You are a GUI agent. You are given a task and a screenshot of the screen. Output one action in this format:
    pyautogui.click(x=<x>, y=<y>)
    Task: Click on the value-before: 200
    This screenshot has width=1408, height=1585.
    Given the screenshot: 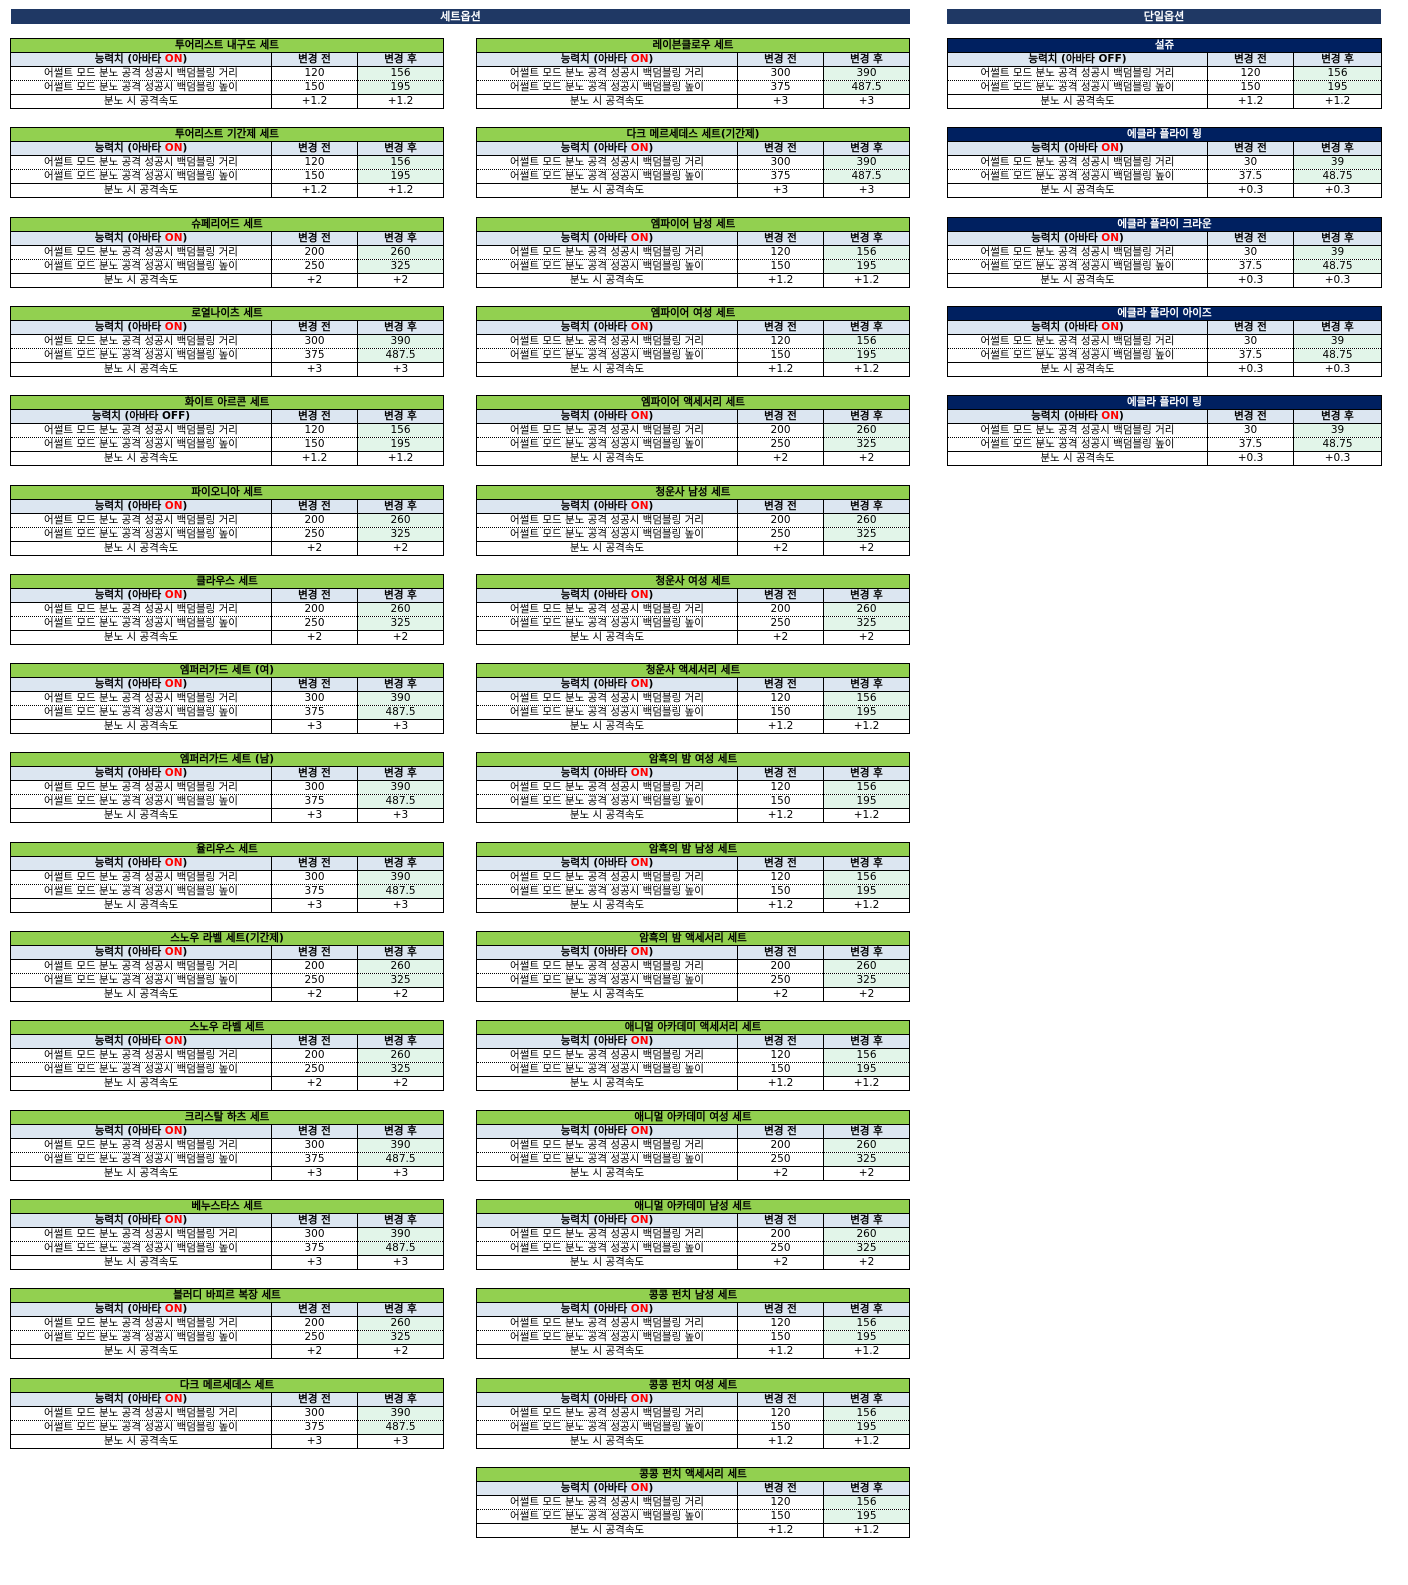 What is the action you would take?
    pyautogui.click(x=780, y=609)
    